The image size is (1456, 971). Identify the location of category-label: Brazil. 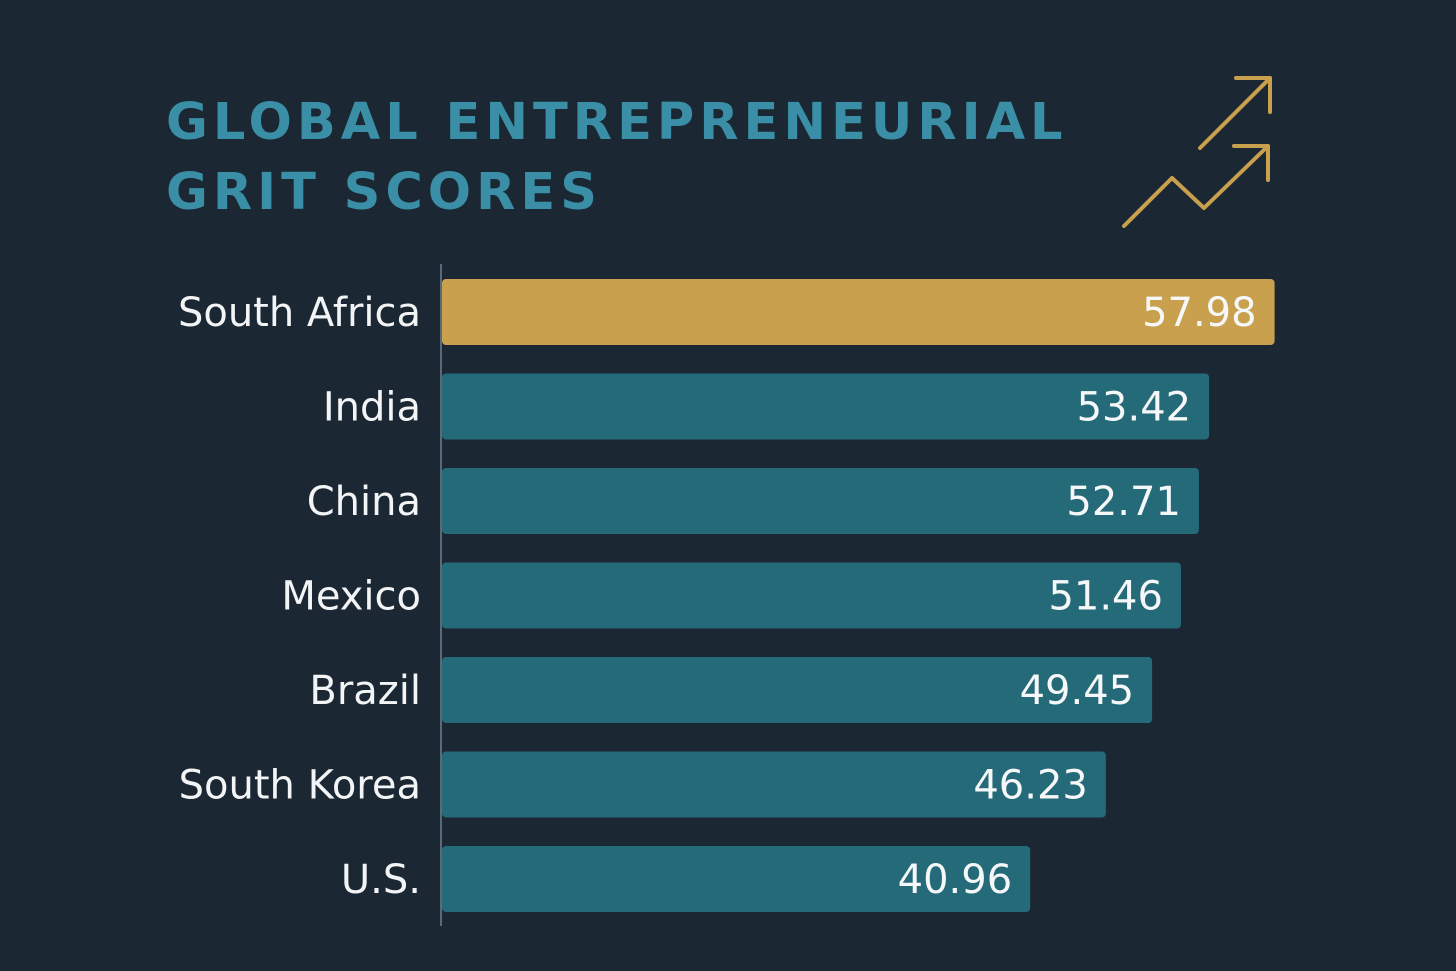
(365, 691).